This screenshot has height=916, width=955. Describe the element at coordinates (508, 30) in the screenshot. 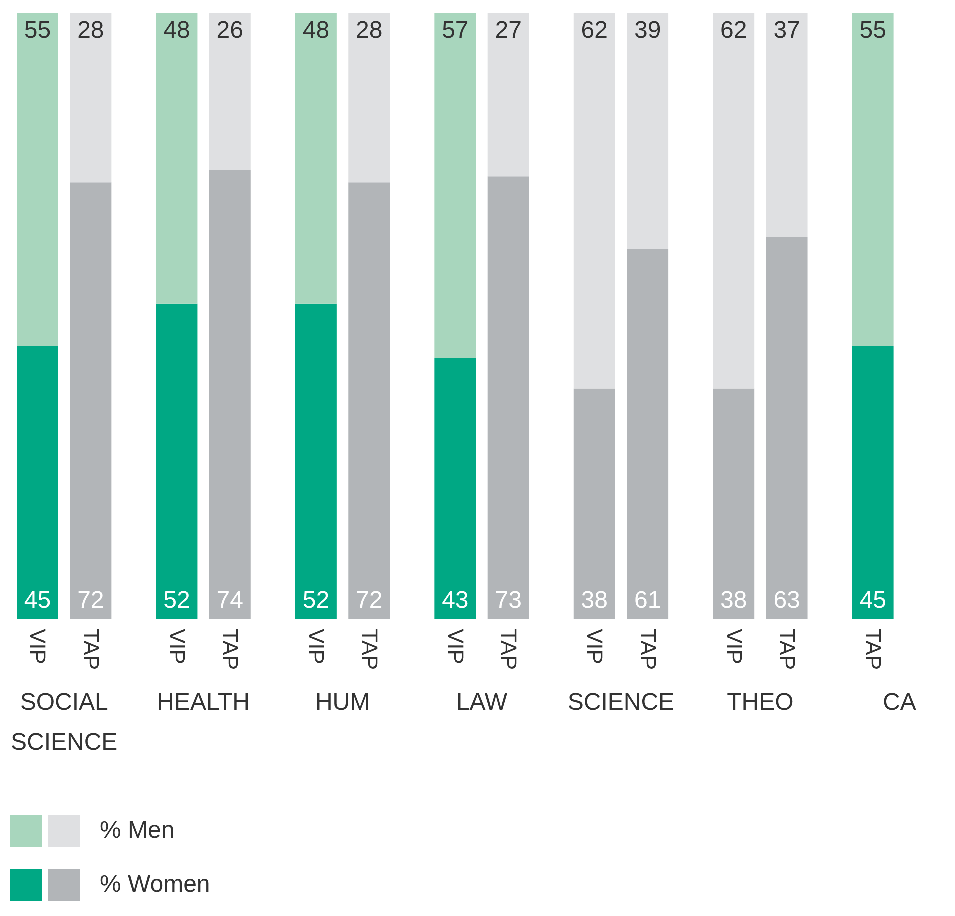

I see `data-label: 27` at that location.